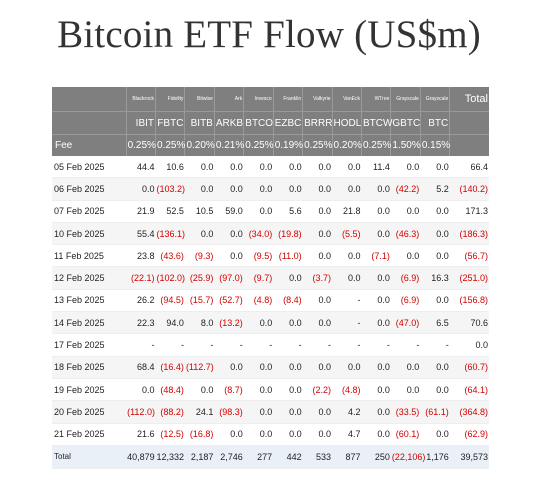 Image resolution: width=538 pixels, height=480 pixels. Describe the element at coordinates (435, 123) in the screenshot. I see `ticker-header-cell: BTC` at that location.